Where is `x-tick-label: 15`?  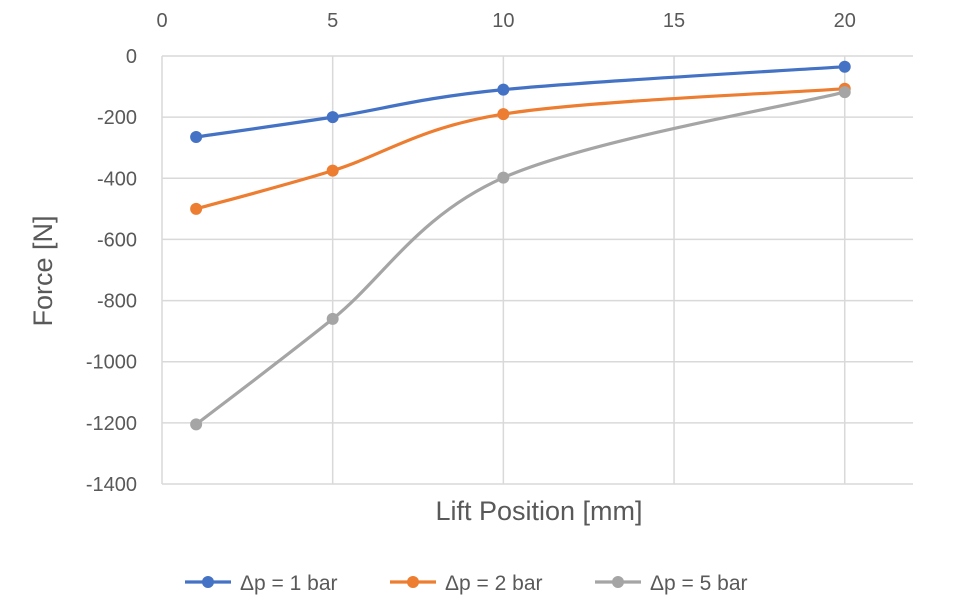 x-tick-label: 15 is located at coordinates (674, 21).